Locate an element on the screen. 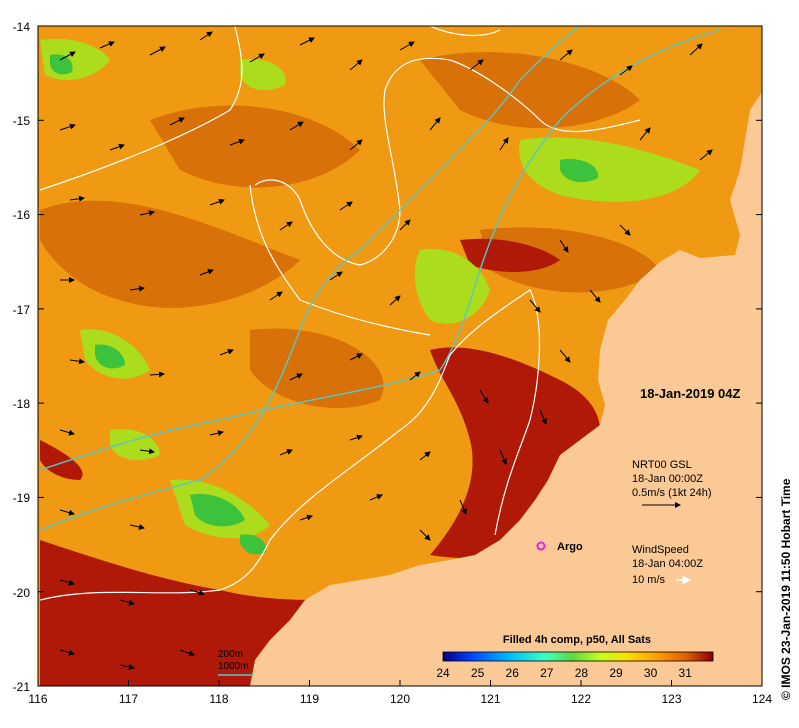 The image size is (799, 728). x-ticks is located at coordinates (400, 683).